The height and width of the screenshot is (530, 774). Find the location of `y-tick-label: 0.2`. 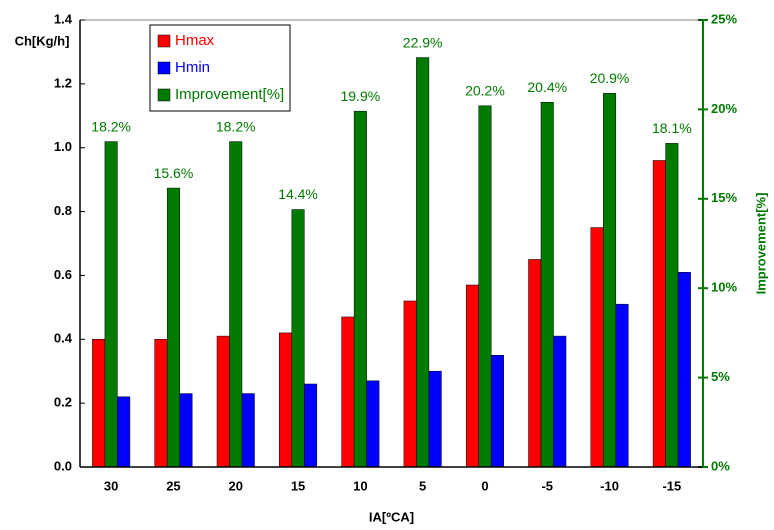

y-tick-label: 0.2 is located at coordinates (63, 402).